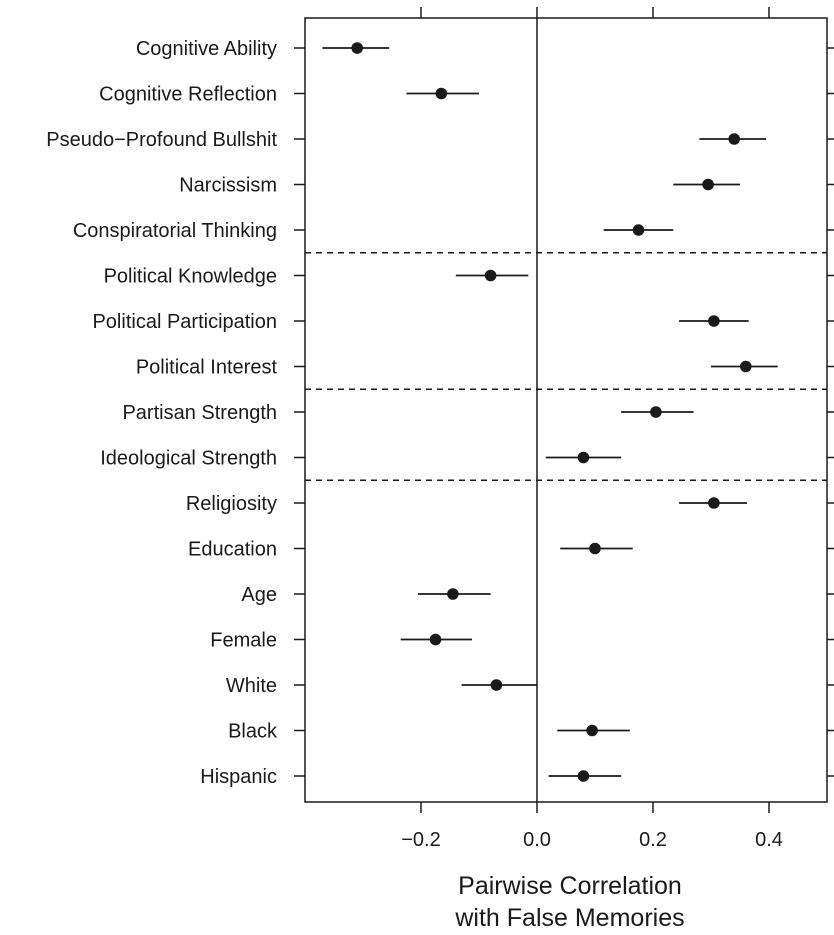 The height and width of the screenshot is (935, 834). What do you see at coordinates (207, 368) in the screenshot?
I see `category-label: Political Interest` at bounding box center [207, 368].